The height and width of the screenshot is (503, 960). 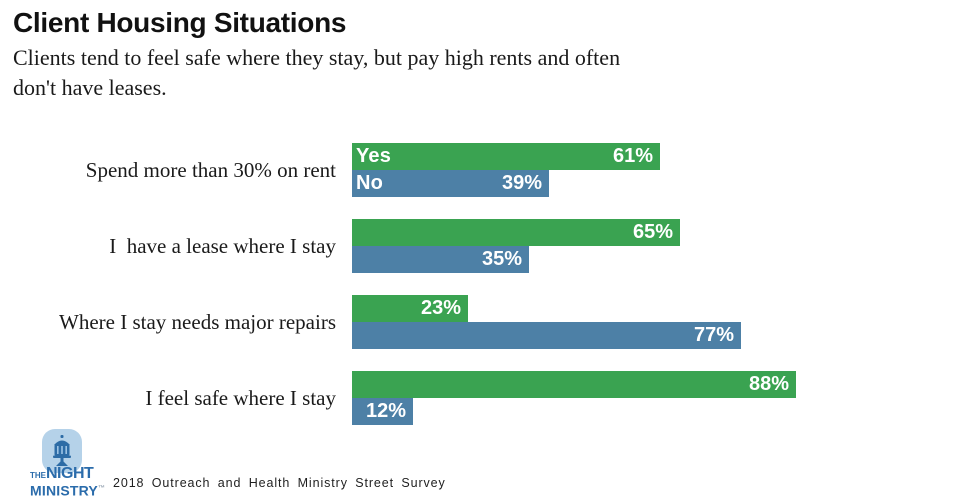 I want to click on chart-title: Client Housing Situations, so click(x=180, y=22).